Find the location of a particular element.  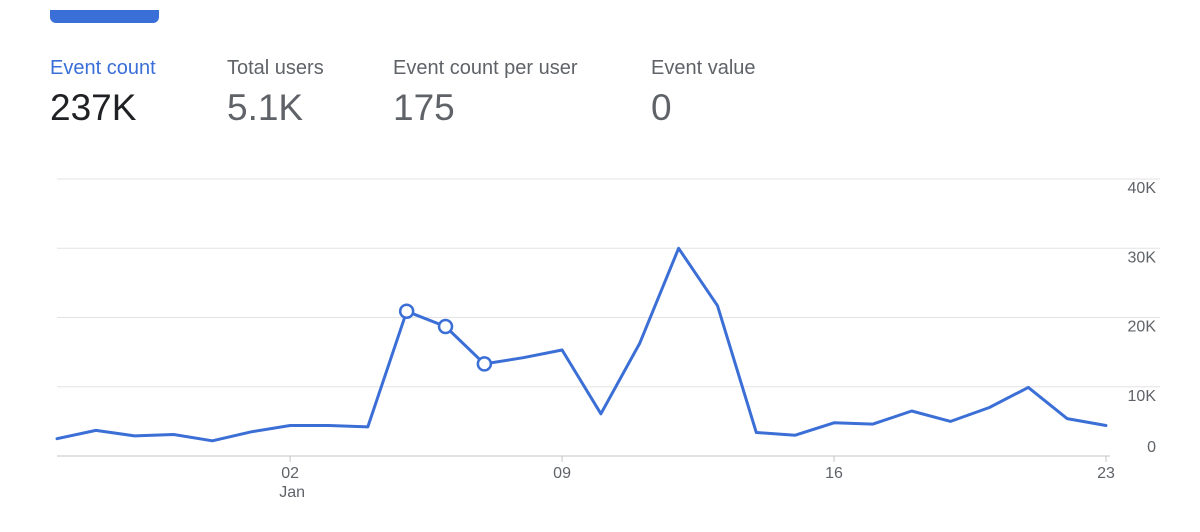

metric-tab-total-users: Total users 5.1K is located at coordinates (275, 93).